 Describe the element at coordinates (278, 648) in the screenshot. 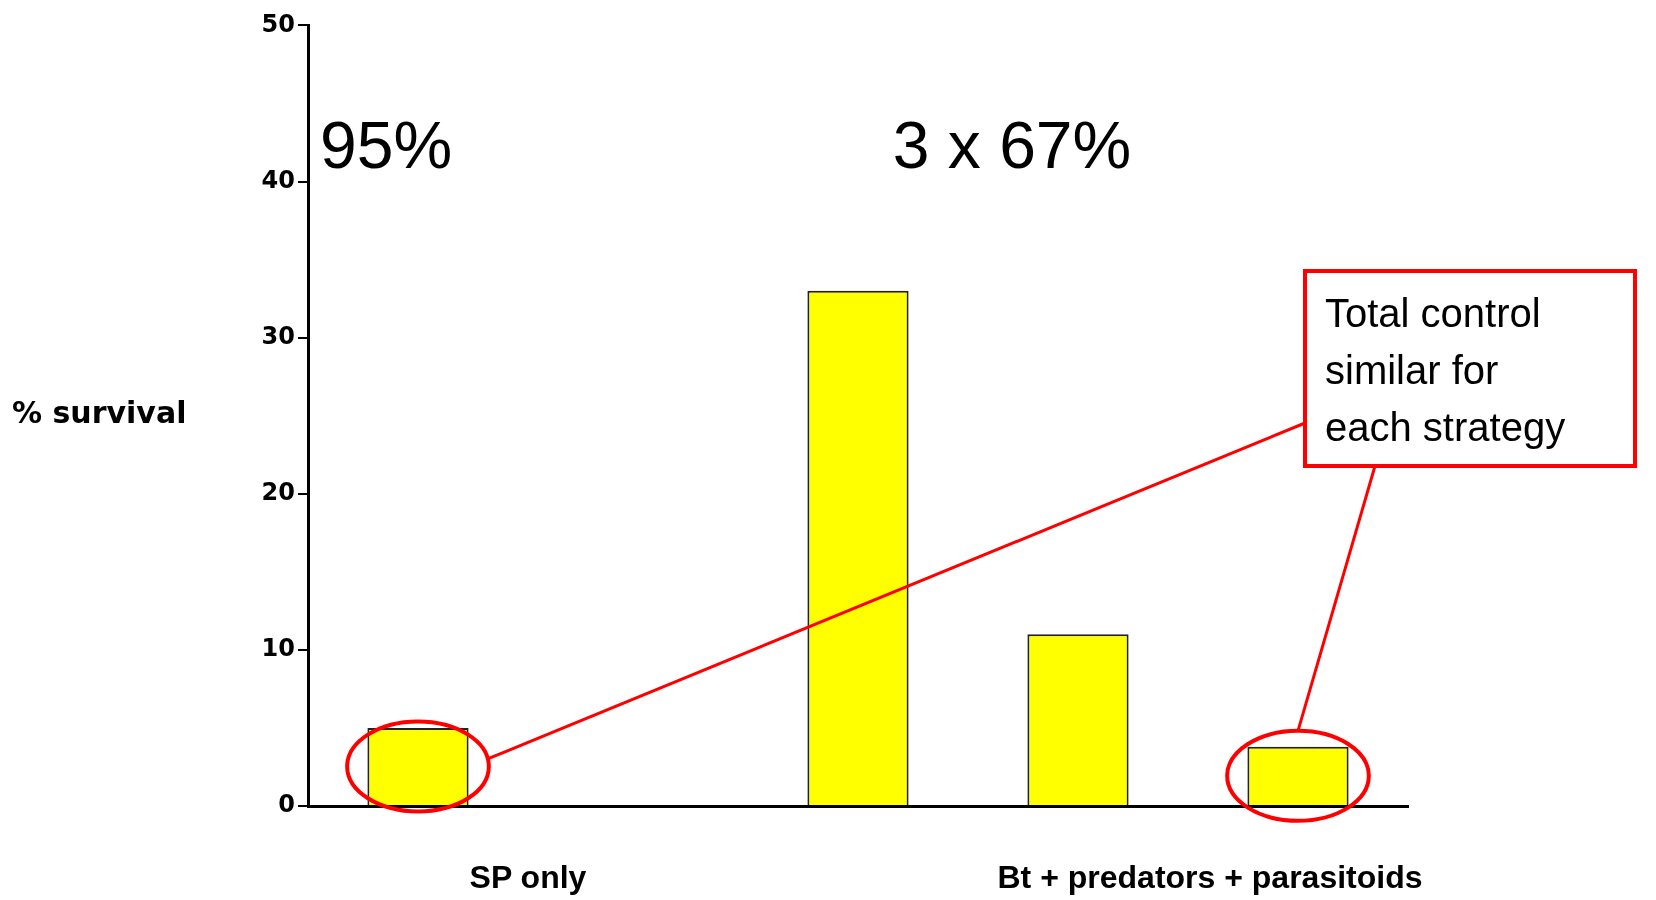

I see `y-tick-label: 10` at that location.